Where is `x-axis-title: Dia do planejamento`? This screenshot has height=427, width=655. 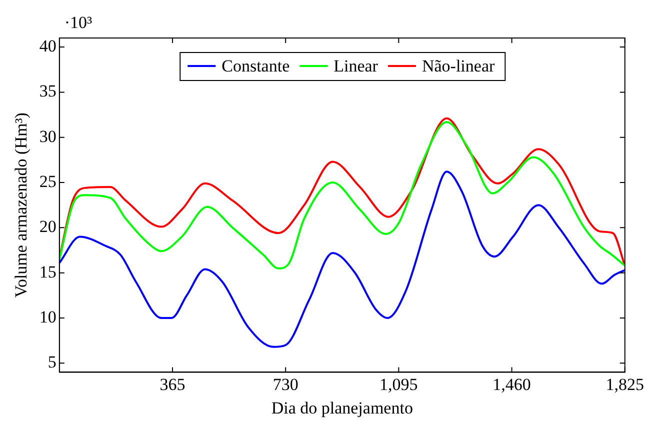
x-axis-title: Dia do planejamento is located at coordinates (342, 408).